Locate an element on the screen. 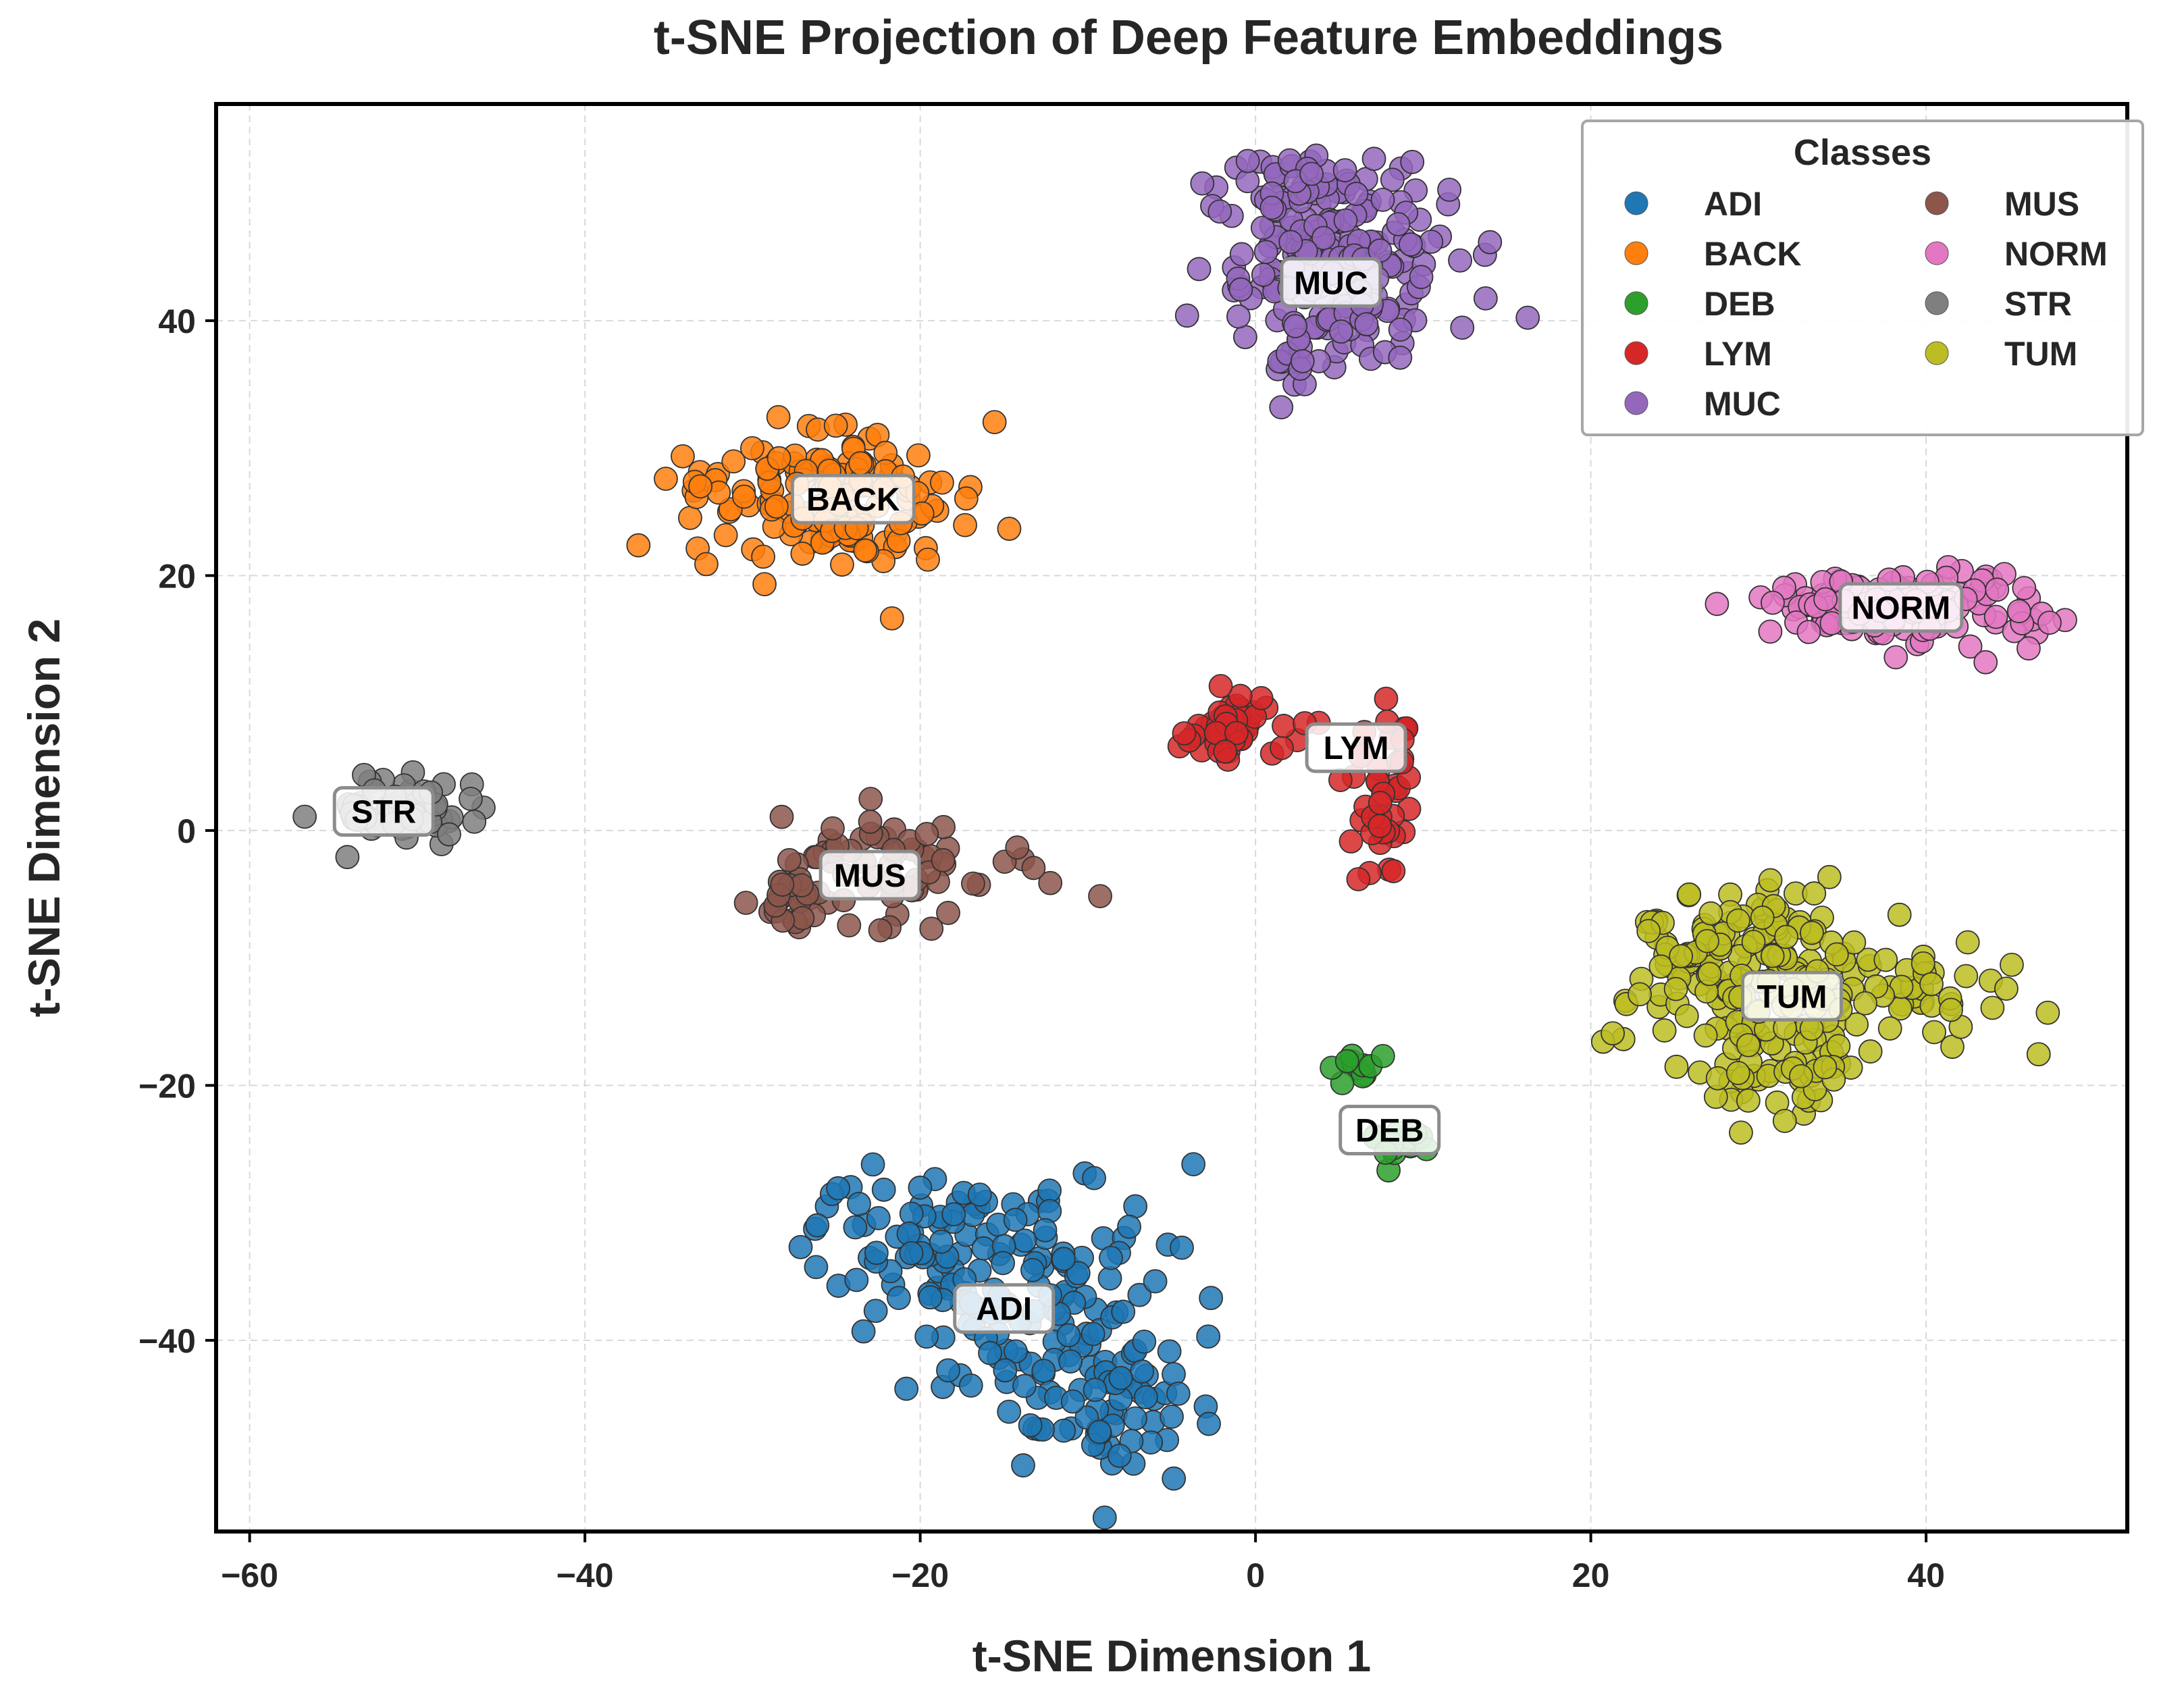  y-tick-label: 40 is located at coordinates (177, 321).